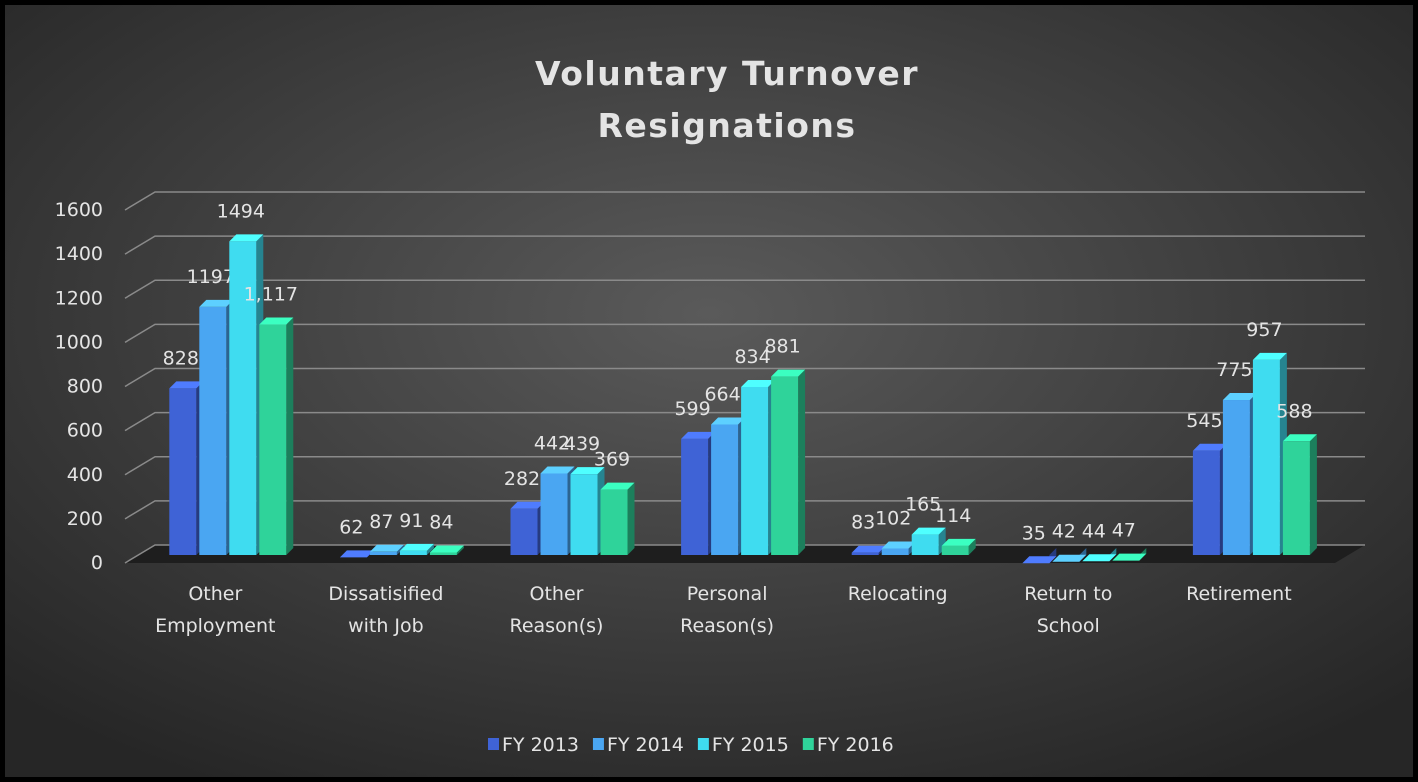  Describe the element at coordinates (1064, 531) in the screenshot. I see `data-label: 42` at that location.